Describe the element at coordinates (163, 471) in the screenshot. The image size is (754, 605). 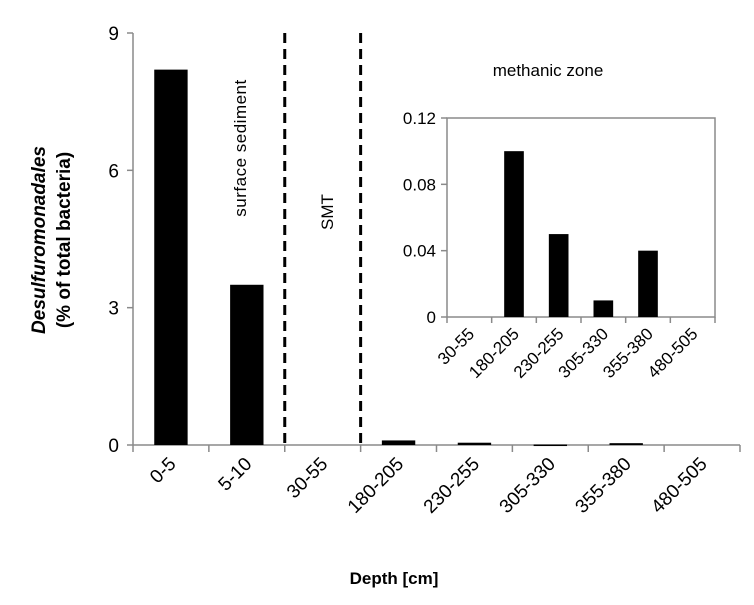
I see `main-x-tick-label: 0-5` at that location.